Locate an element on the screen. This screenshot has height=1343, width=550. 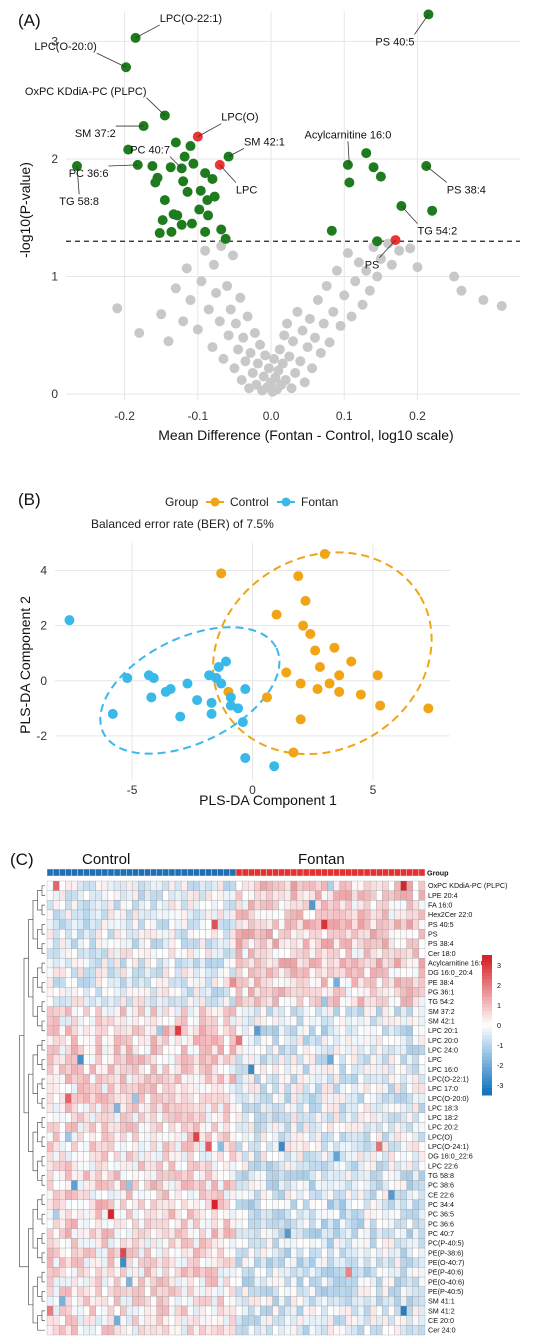
plsda-points is located at coordinates (249, 660).